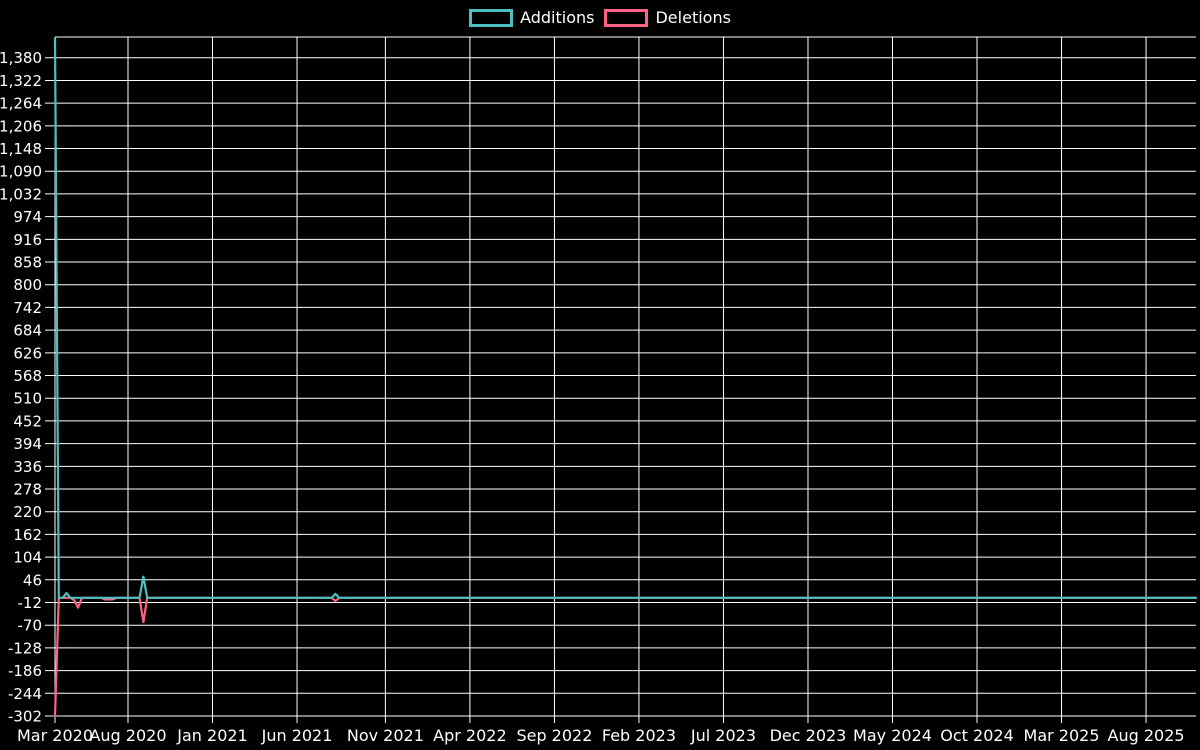 This screenshot has height=750, width=1200. Describe the element at coordinates (25, 671) in the screenshot. I see `svg-text: -186` at that location.